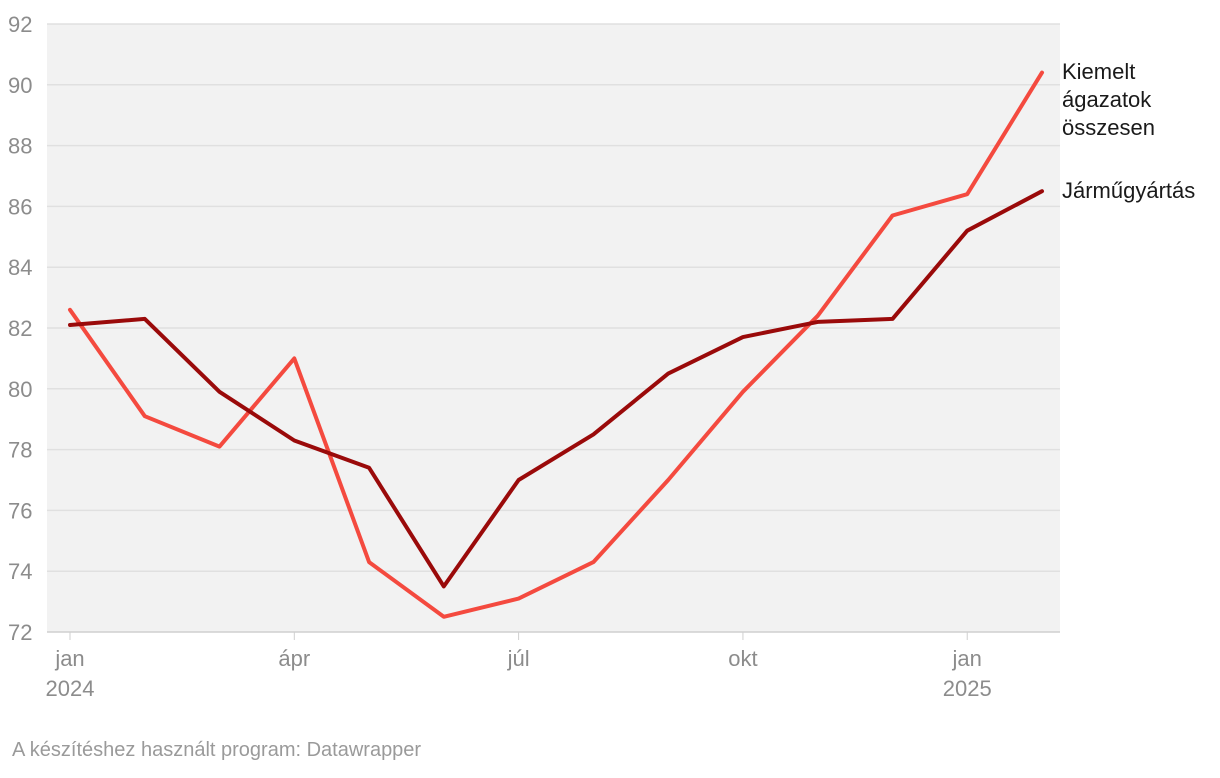 Image resolution: width=1220 pixels, height=778 pixels. What do you see at coordinates (967, 688) in the screenshot?
I see `x-tick-year-label: 2025` at bounding box center [967, 688].